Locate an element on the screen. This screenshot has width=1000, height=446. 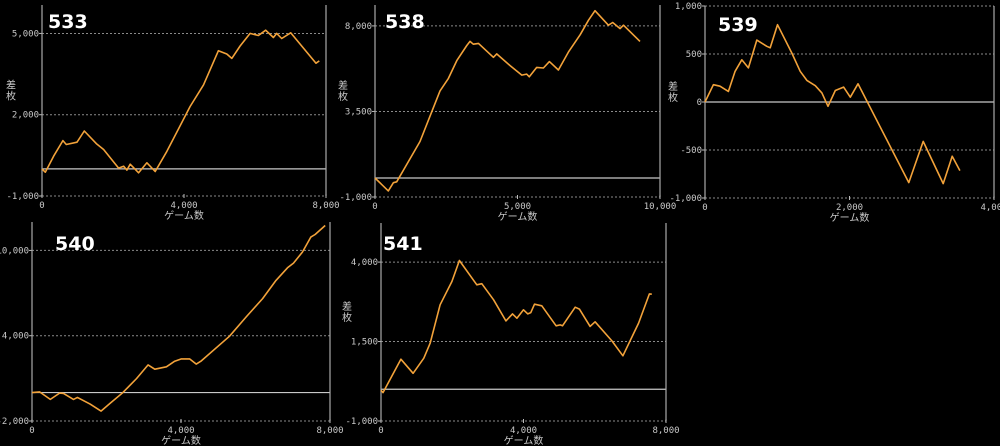
y-tick-label: 1,000 is located at coordinates (688, 7).